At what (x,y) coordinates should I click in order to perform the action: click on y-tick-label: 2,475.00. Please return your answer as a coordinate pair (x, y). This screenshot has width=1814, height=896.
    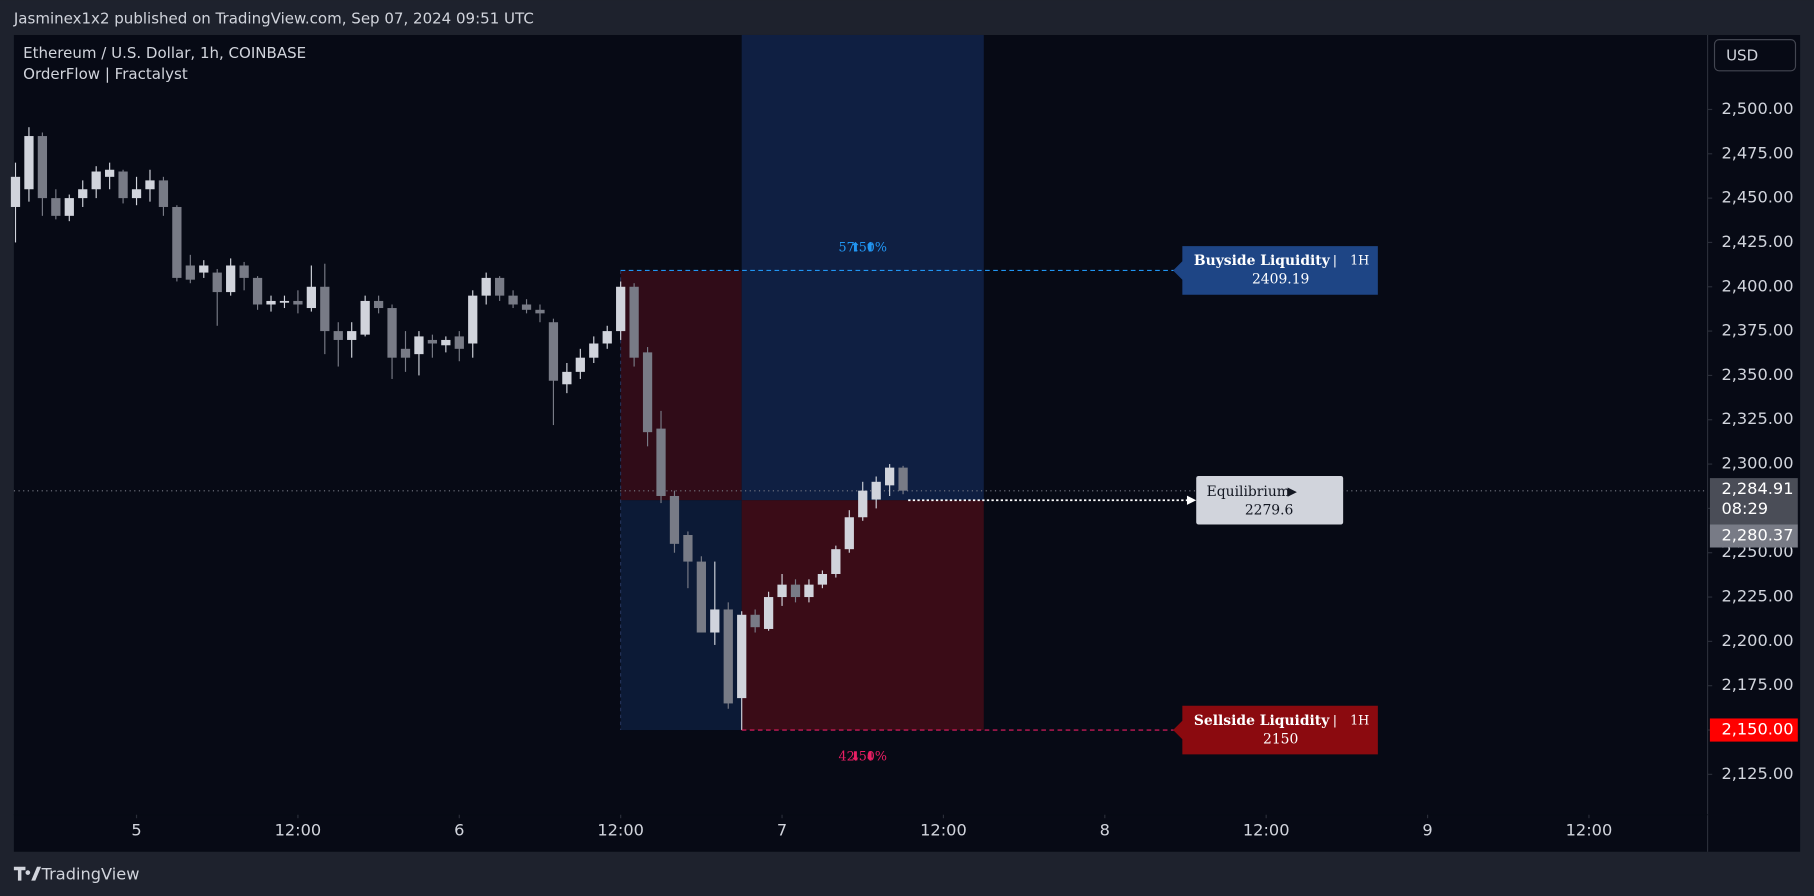
    Looking at the image, I should click on (1757, 152).